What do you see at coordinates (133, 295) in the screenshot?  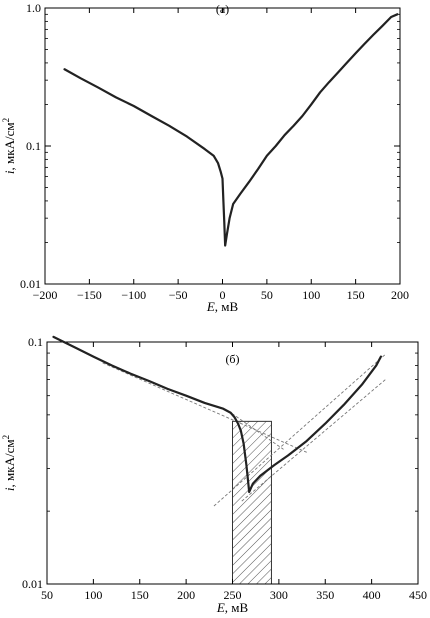 I see `x-tick-label: −100` at bounding box center [133, 295].